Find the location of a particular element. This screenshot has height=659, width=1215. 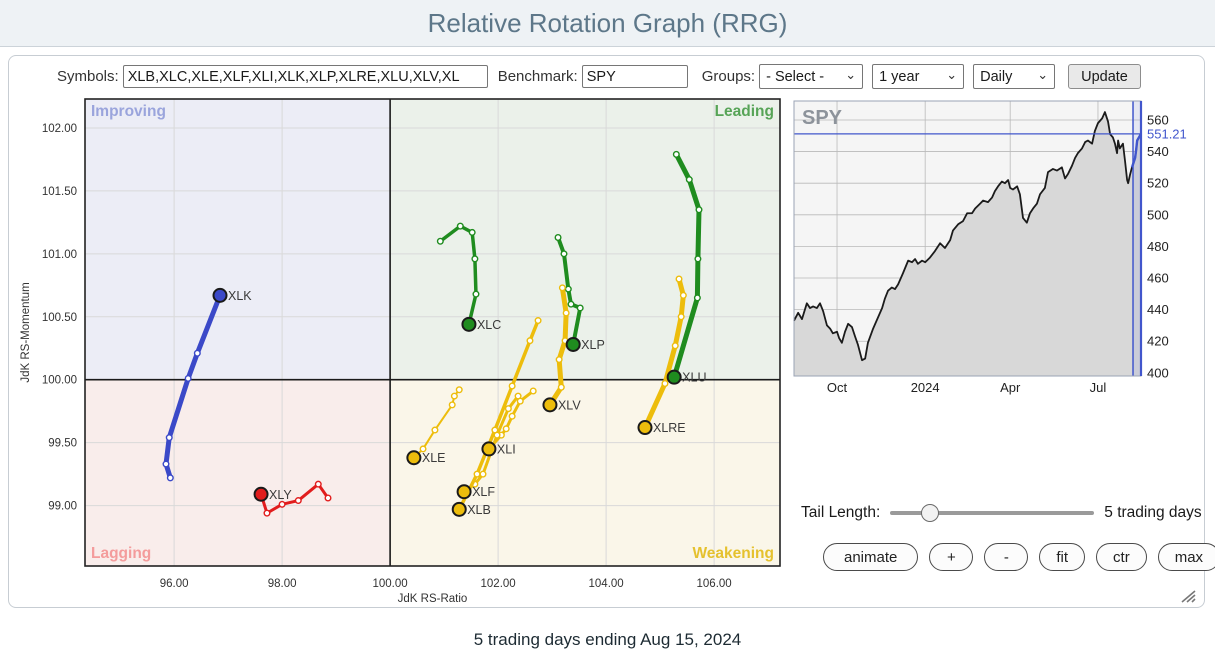

symbol-node-XLK: XLK is located at coordinates (232, 295).